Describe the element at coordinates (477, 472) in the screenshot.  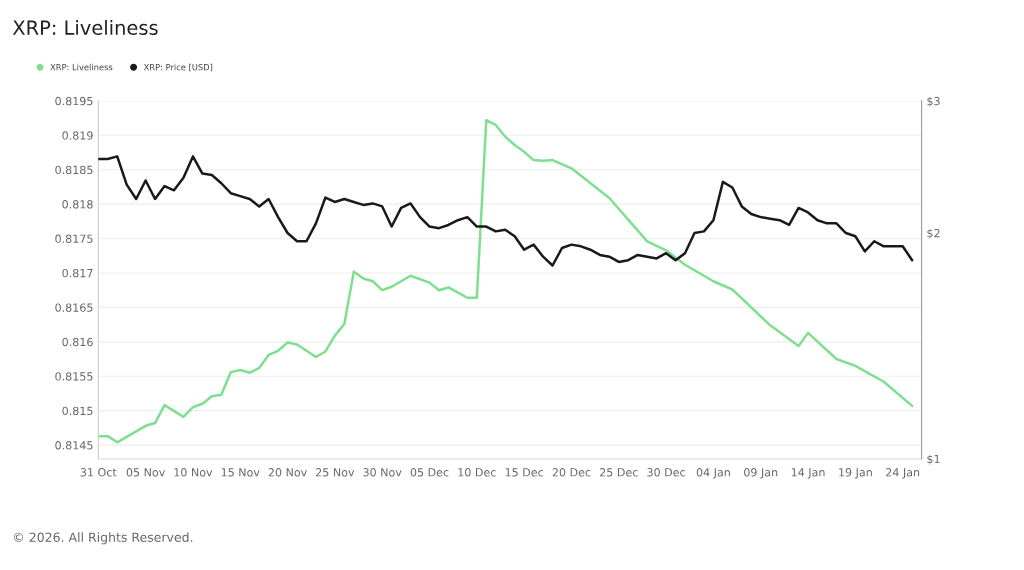
I see `x-tick-label: 10 Dec` at that location.